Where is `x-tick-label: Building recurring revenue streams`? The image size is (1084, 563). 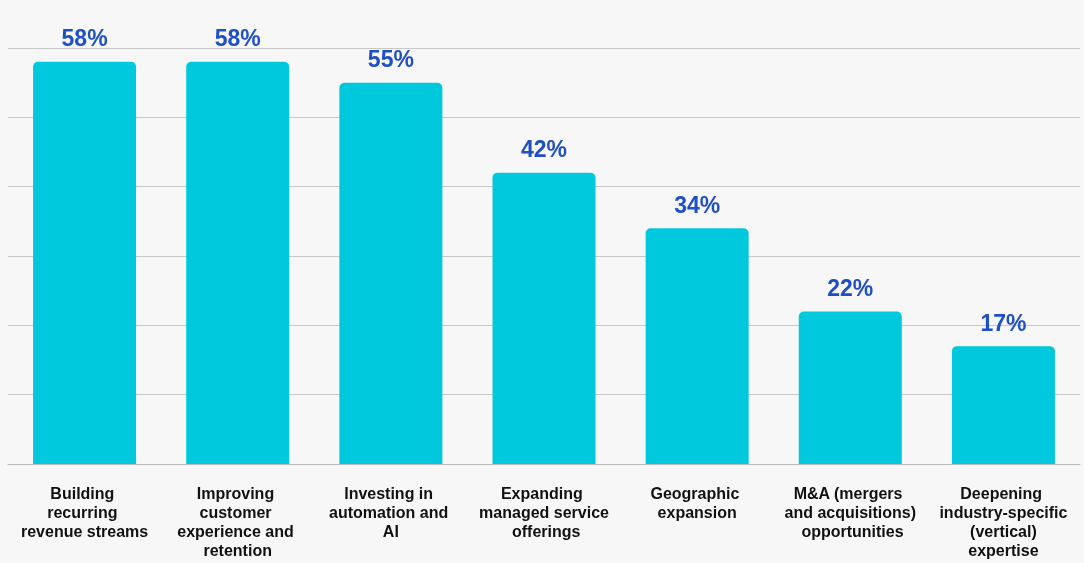 x-tick-label: Building recurring revenue streams is located at coordinates (84, 512).